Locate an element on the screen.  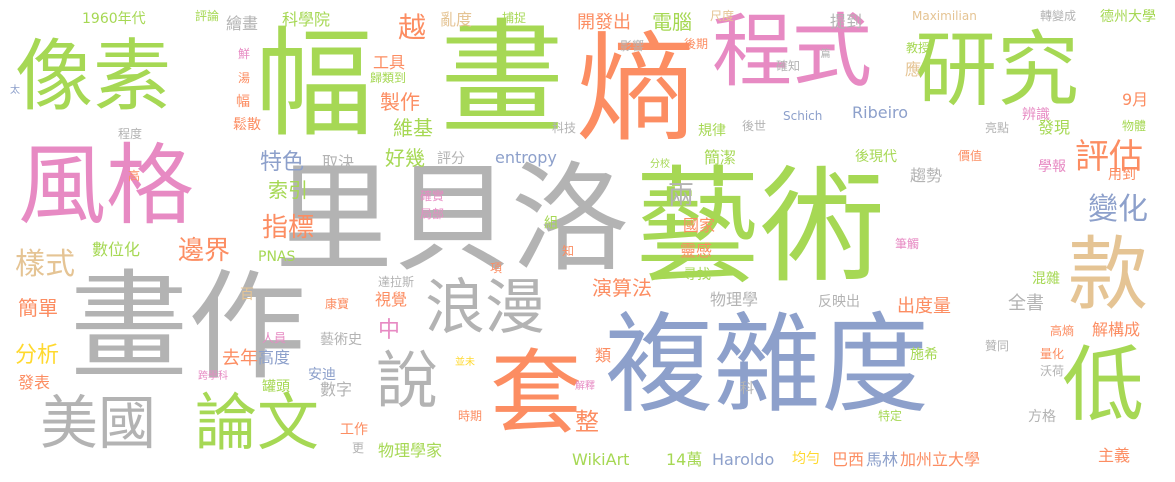
word-maximilian: Maximilian is located at coordinates (944, 16).